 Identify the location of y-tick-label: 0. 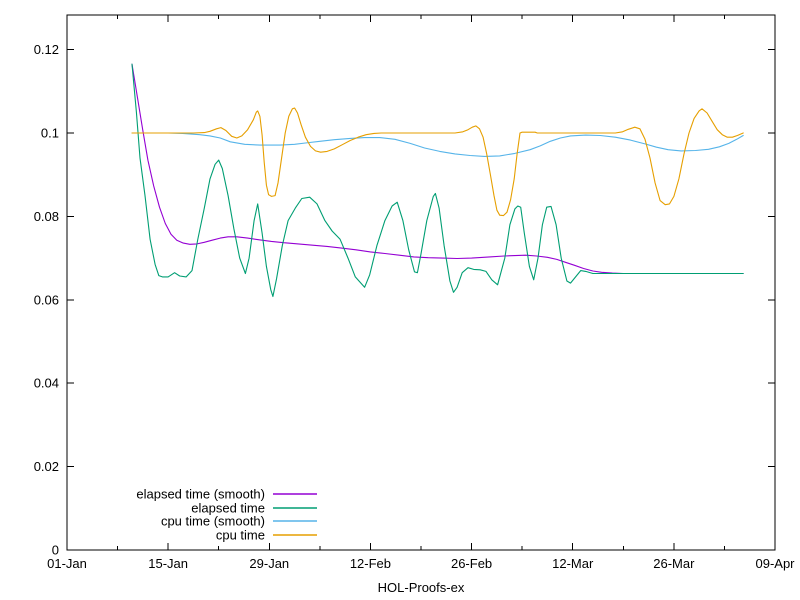
(55, 550).